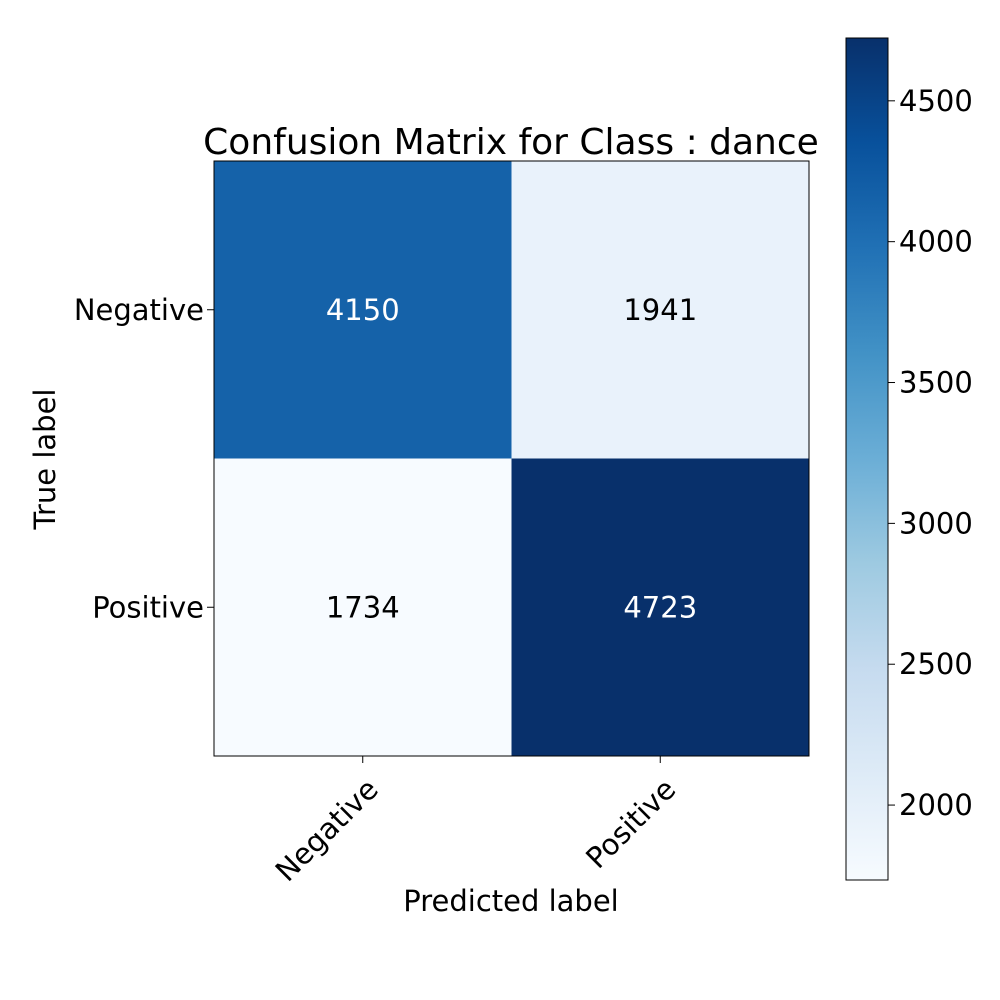 The height and width of the screenshot is (1000, 1000). Describe the element at coordinates (45, 460) in the screenshot. I see `y-axis-label: True label` at that location.